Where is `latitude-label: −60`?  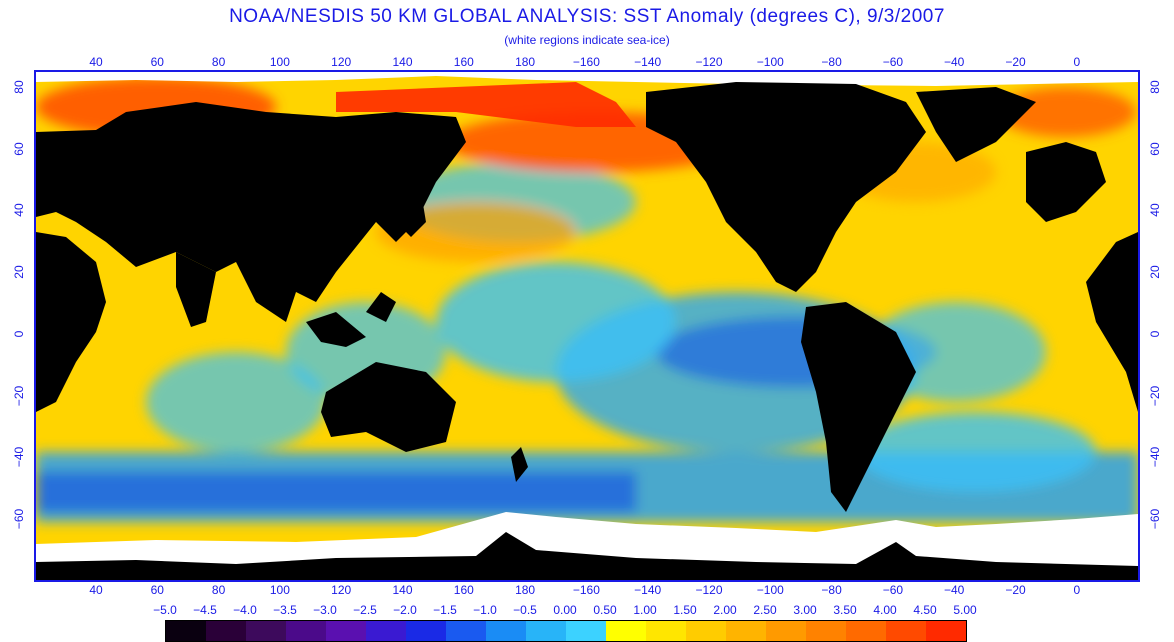 latitude-label: −60 is located at coordinates (19, 519).